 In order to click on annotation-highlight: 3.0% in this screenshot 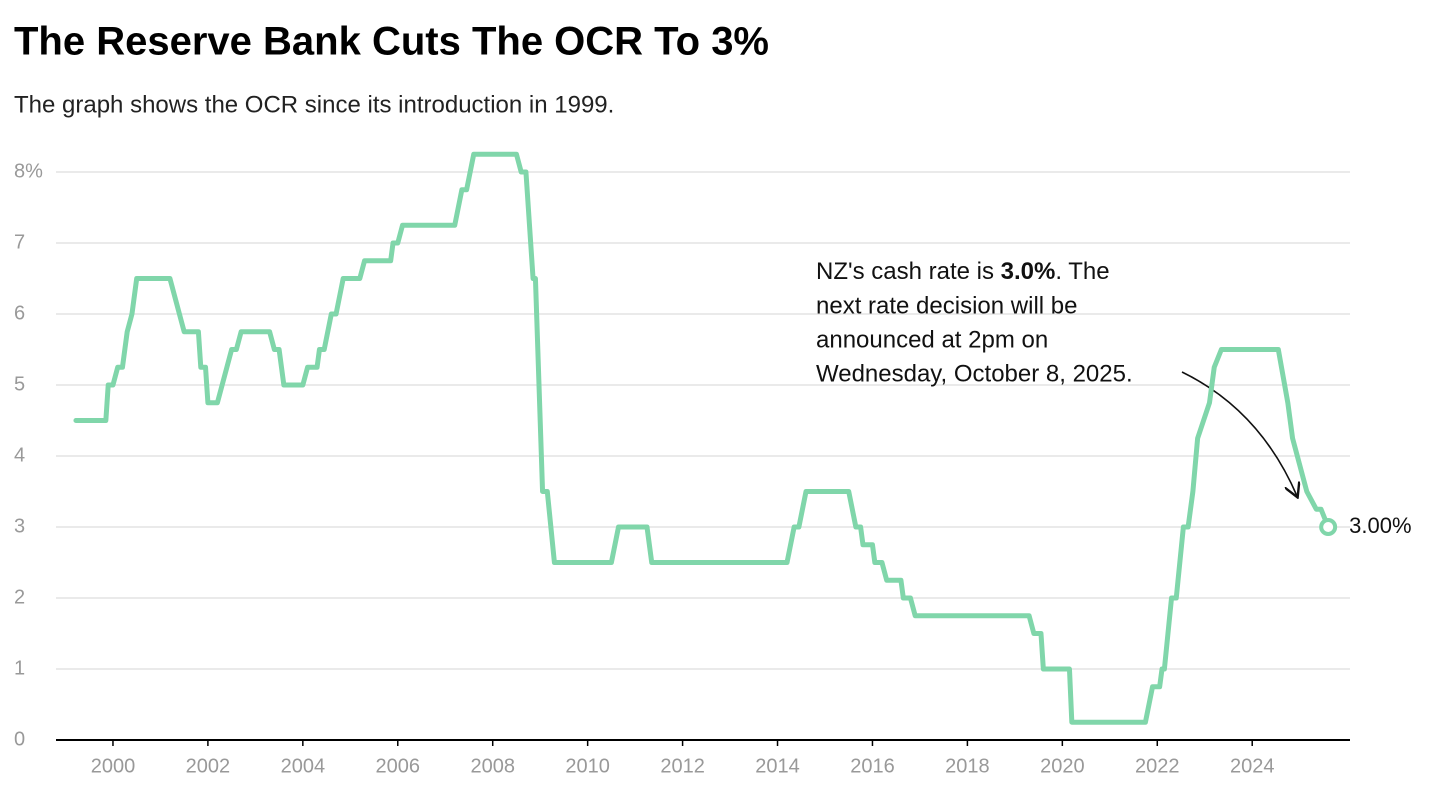, I will do `click(1028, 271)`.